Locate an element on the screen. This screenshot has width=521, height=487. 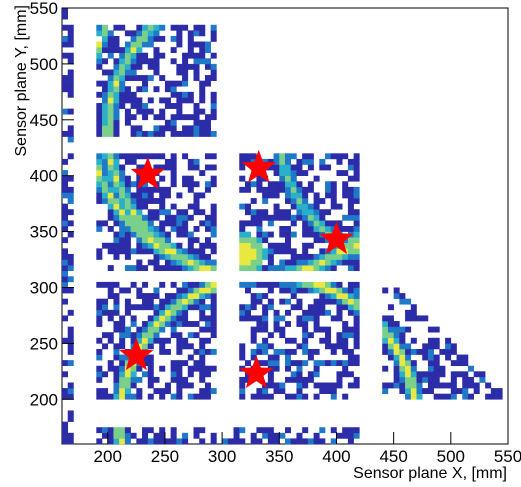
y-tick-label: 250 is located at coordinates (44, 343).